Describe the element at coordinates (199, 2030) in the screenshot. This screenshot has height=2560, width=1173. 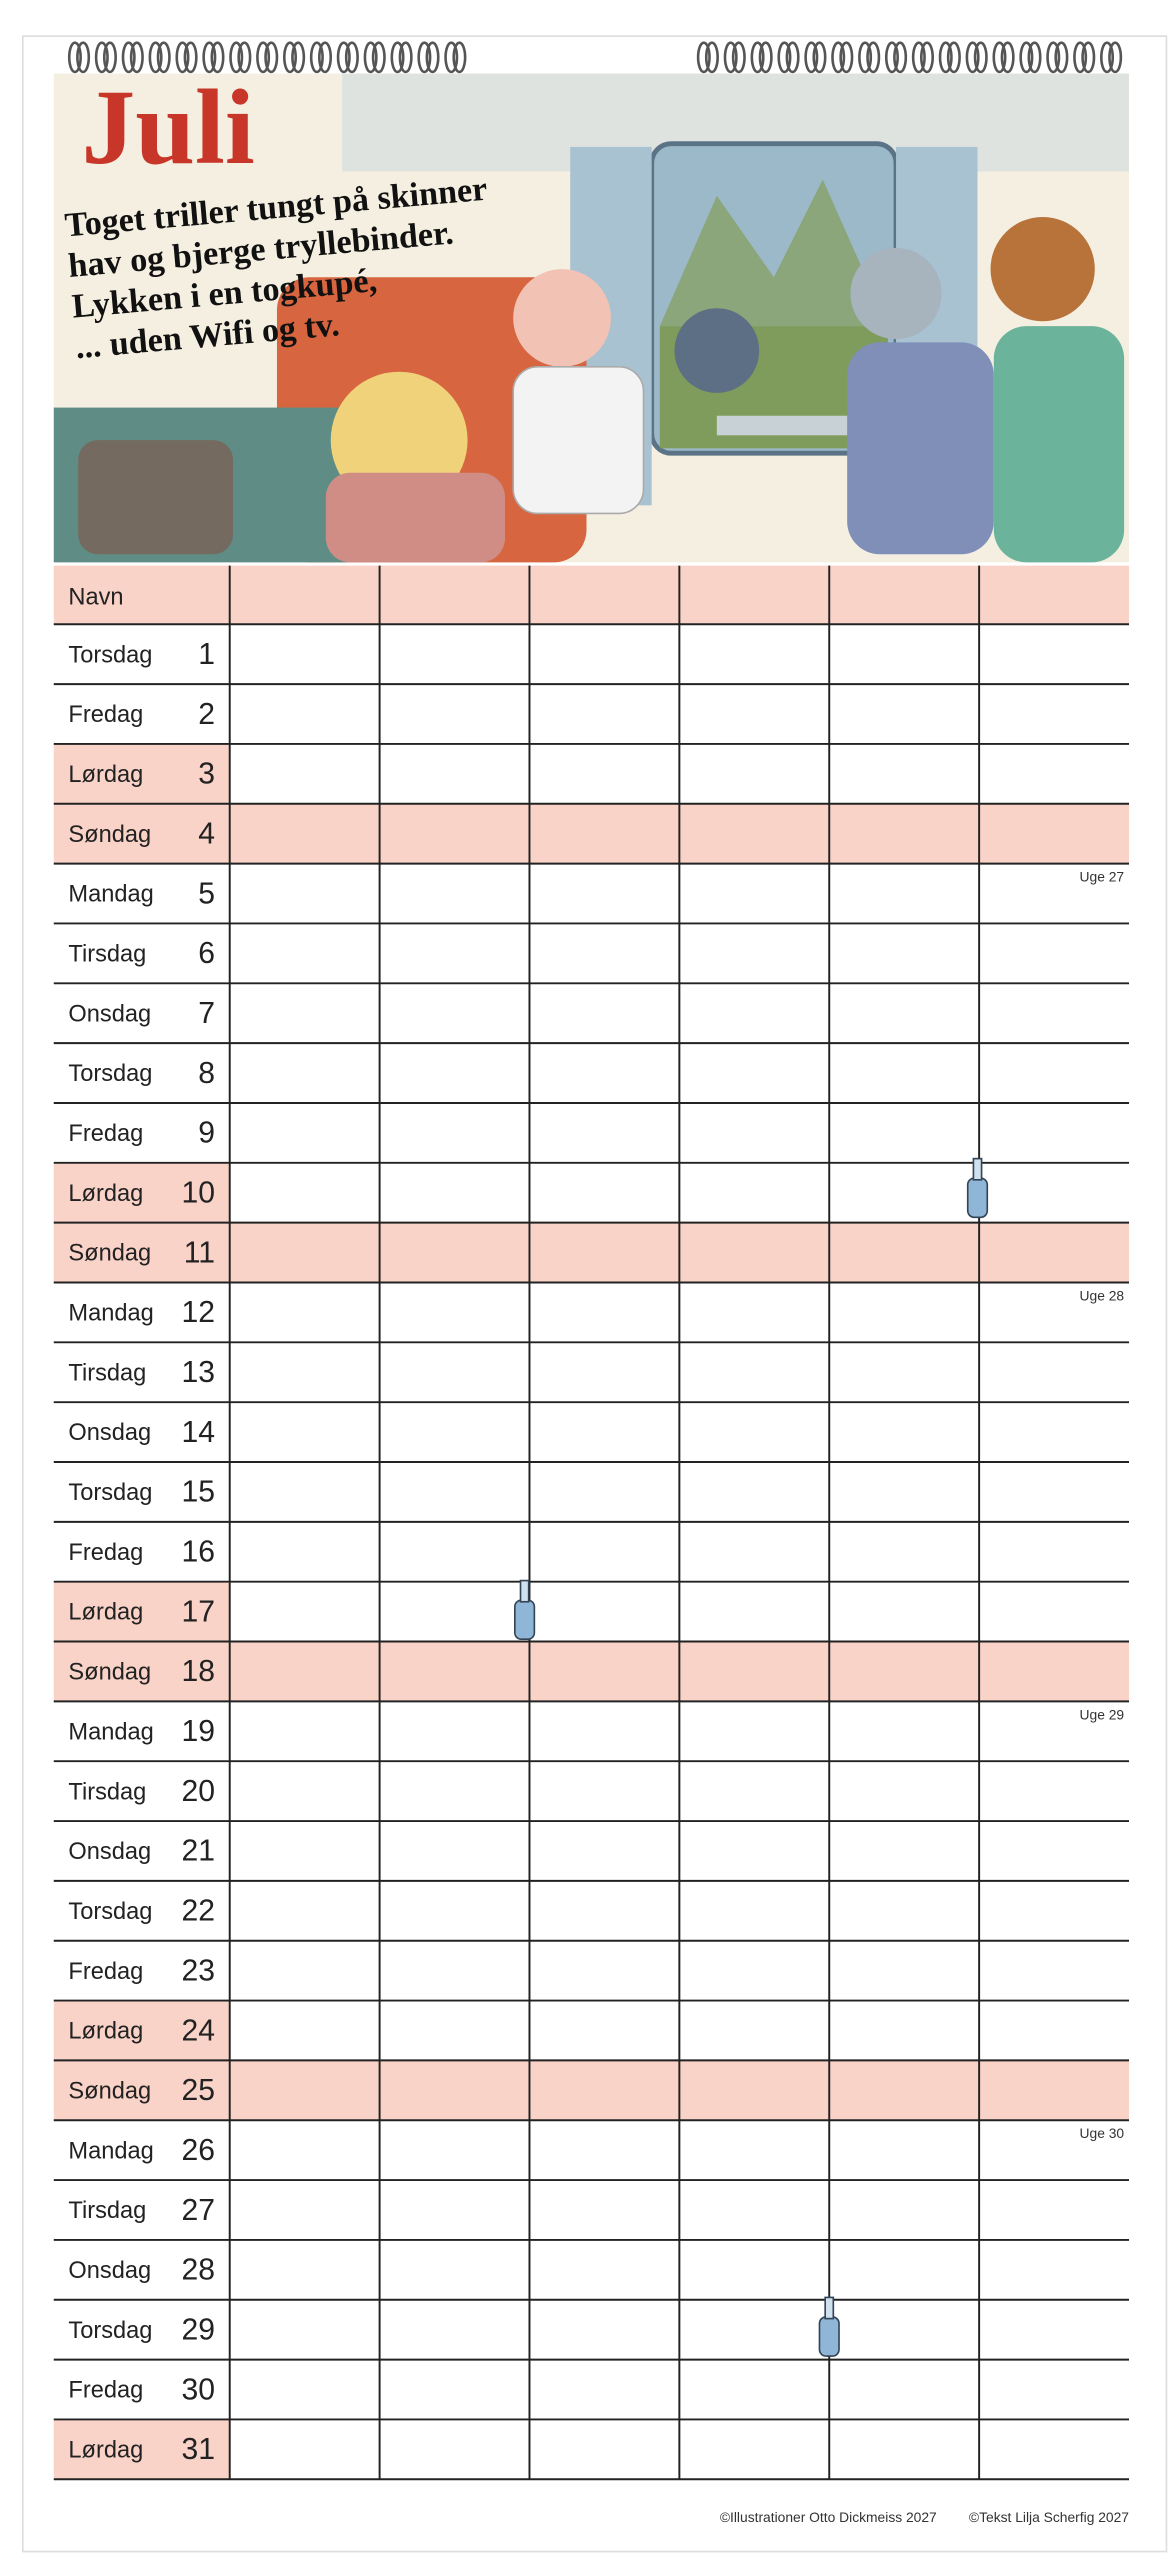
I see `day-number: 24` at that location.